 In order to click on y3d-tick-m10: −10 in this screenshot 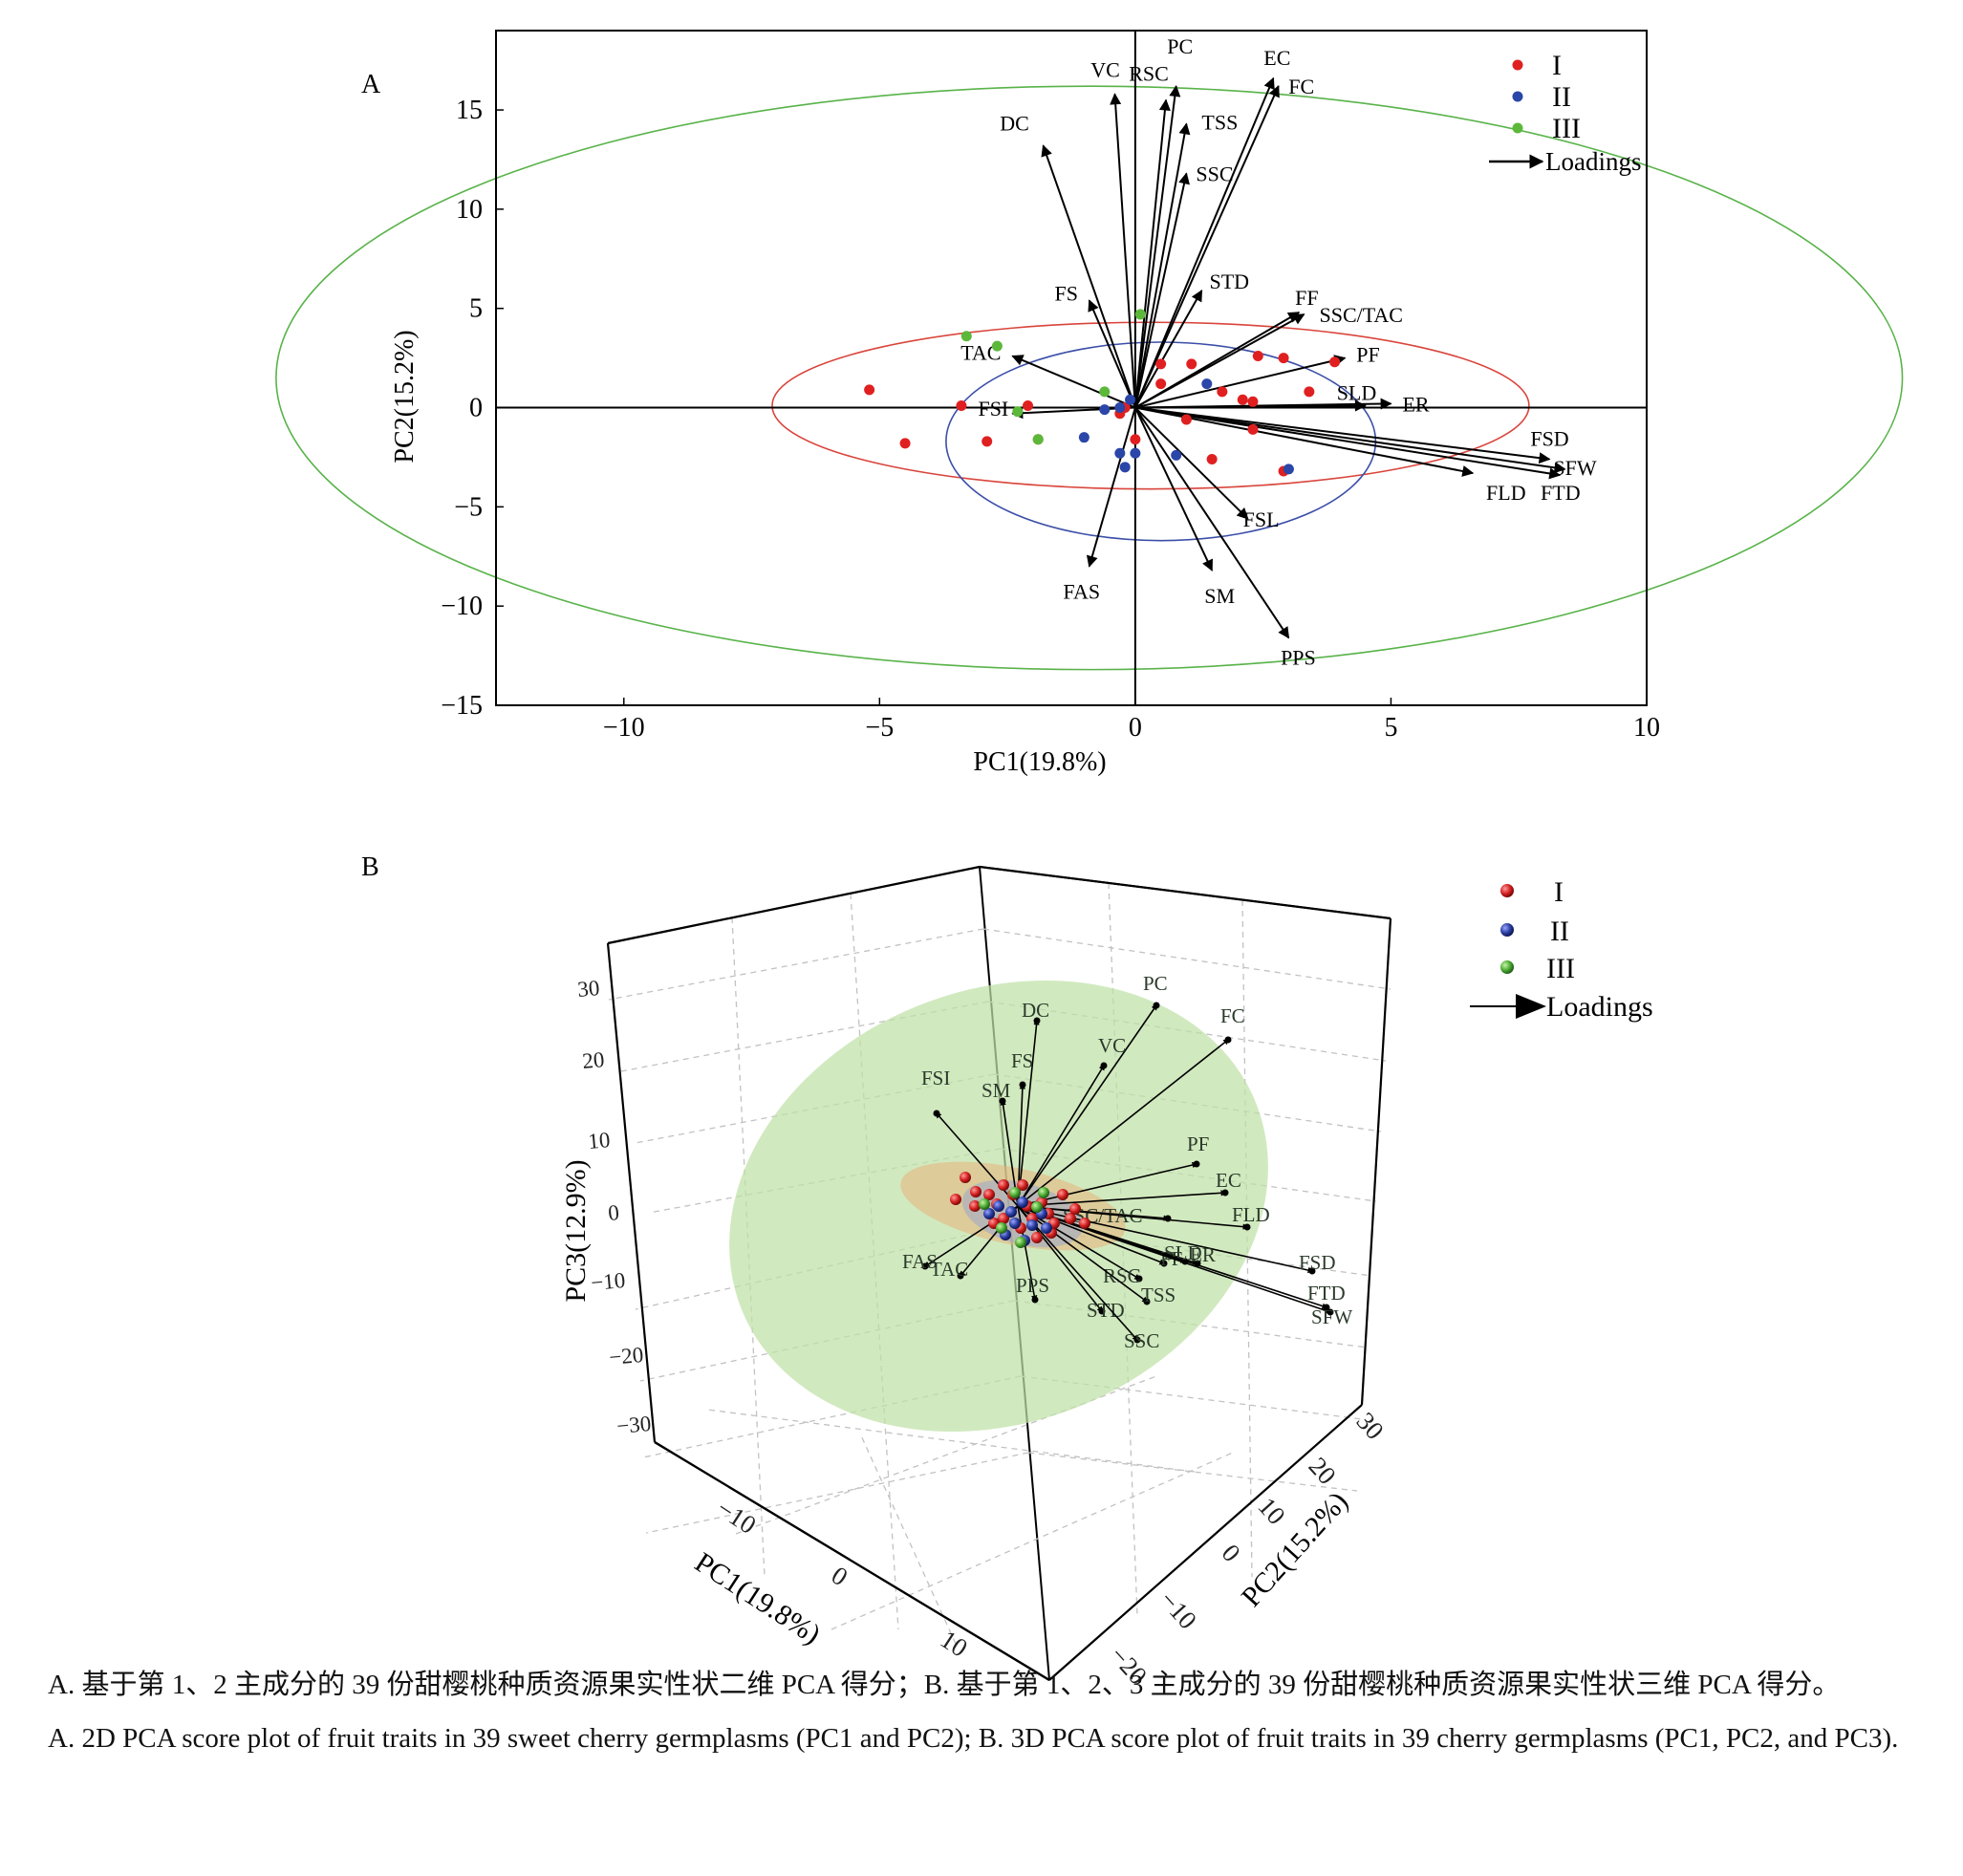, I will do `click(1178, 1609)`.